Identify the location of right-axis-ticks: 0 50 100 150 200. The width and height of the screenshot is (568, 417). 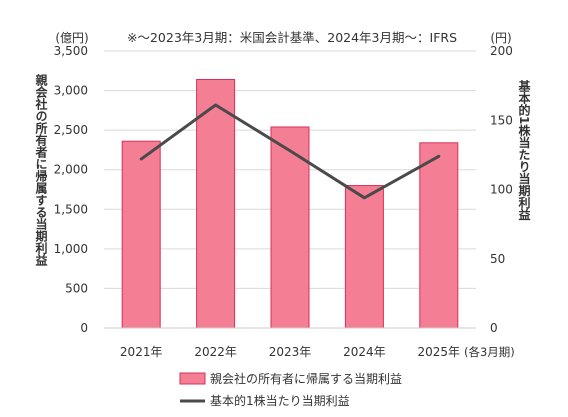
(501, 189).